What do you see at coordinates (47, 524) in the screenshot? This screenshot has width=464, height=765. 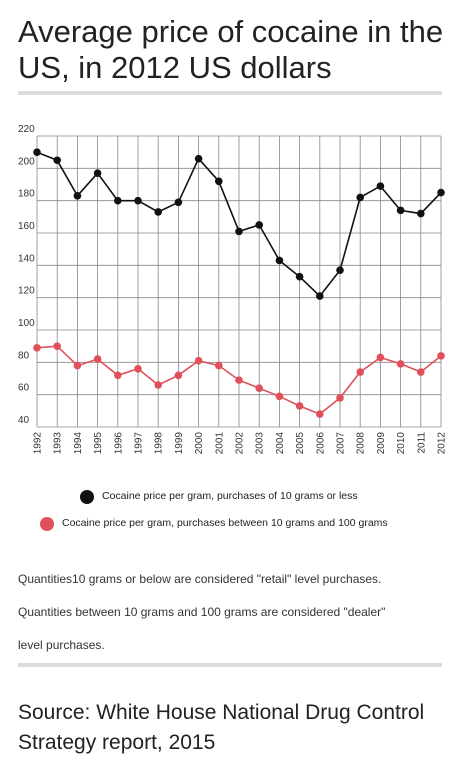 I see `legend-dot-dealer` at bounding box center [47, 524].